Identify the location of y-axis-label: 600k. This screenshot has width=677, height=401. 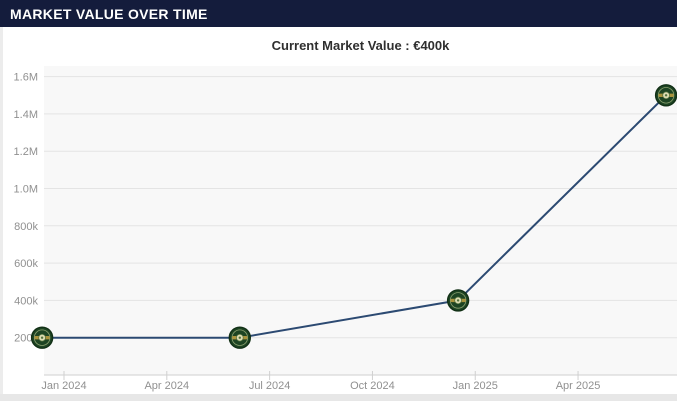
(26, 264).